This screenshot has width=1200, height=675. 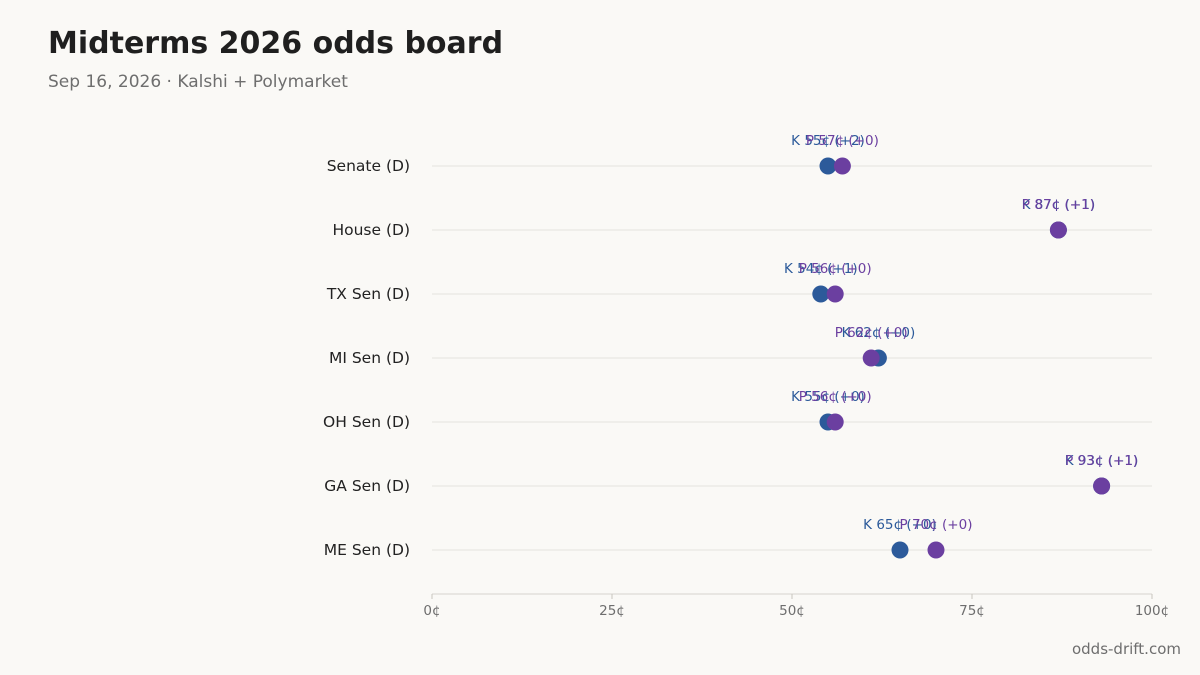 What do you see at coordinates (871, 333) in the screenshot?
I see `polymarket-data-label: P 62¢ (+0)` at bounding box center [871, 333].